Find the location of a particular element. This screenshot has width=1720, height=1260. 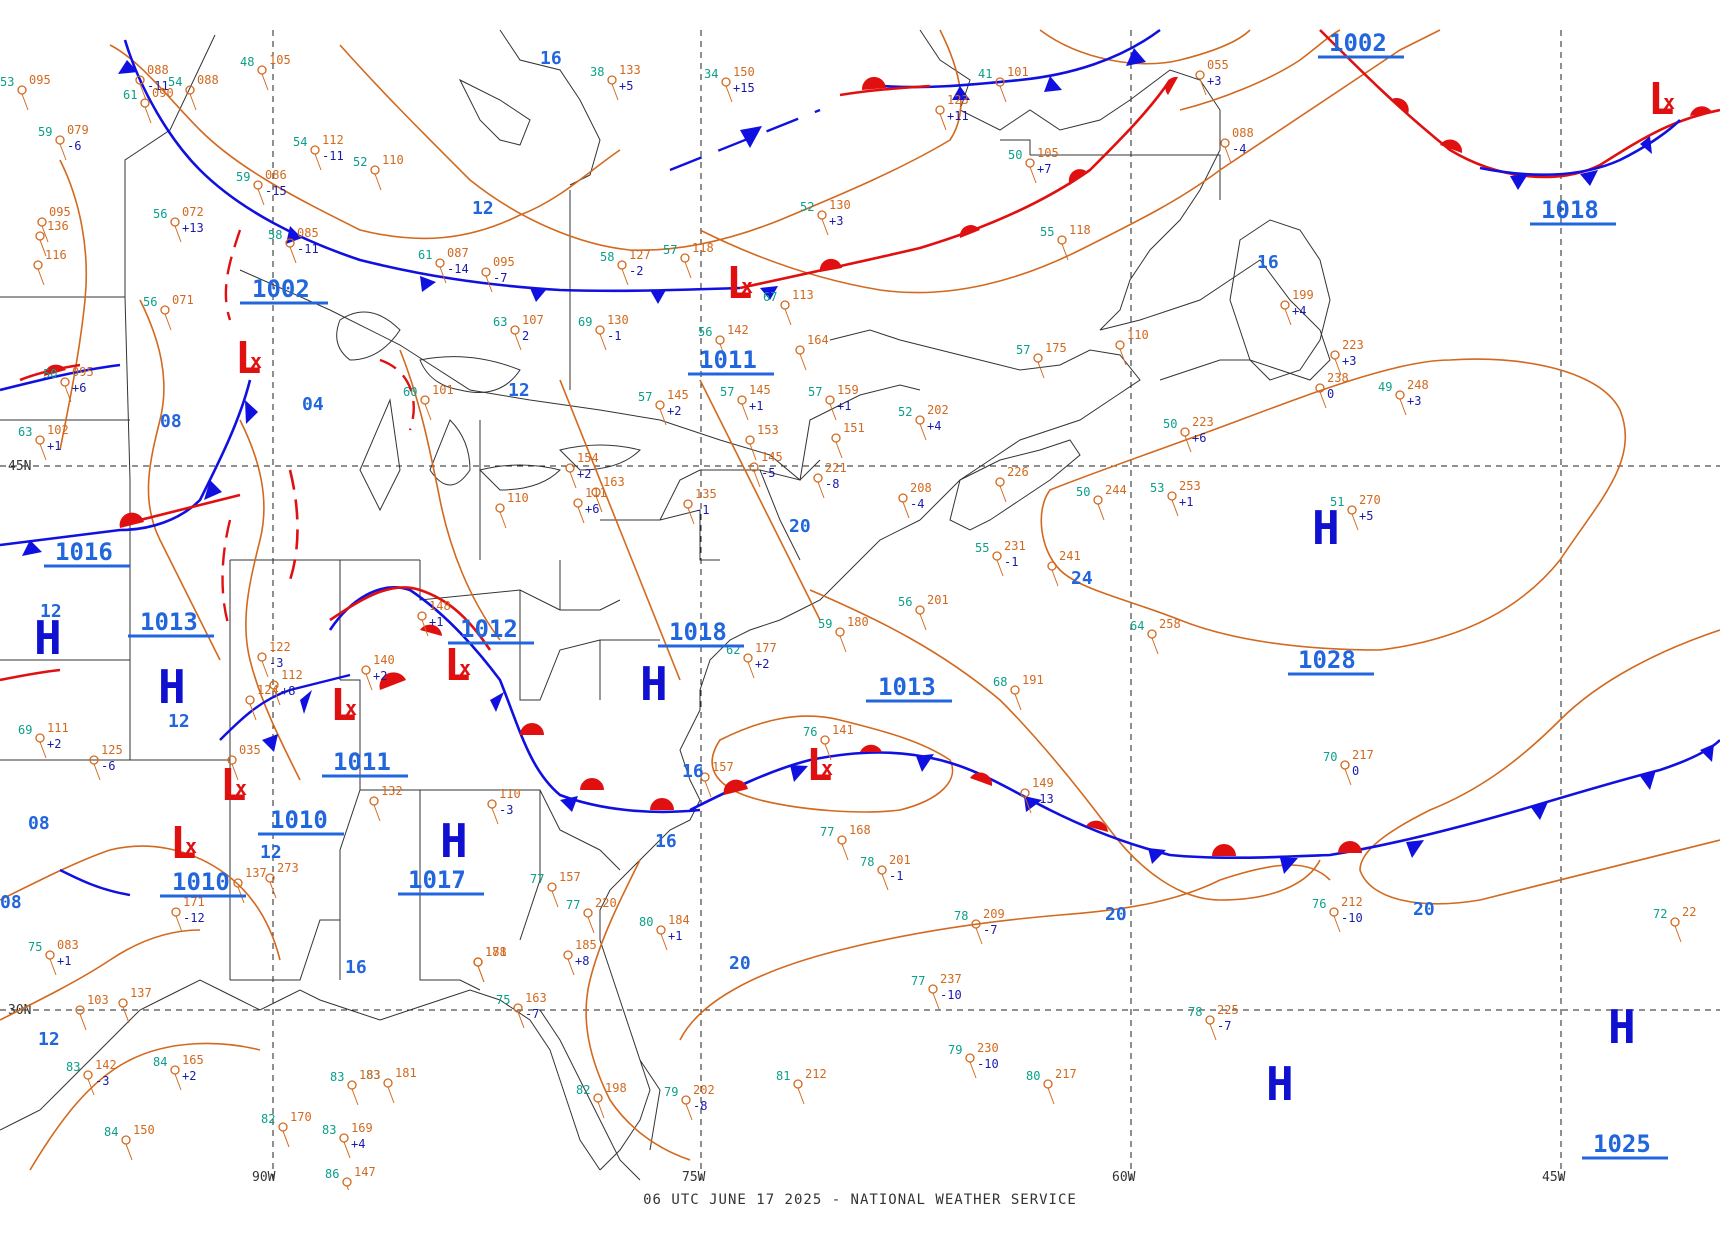

station-c: +4 is located at coordinates (1299, 311).